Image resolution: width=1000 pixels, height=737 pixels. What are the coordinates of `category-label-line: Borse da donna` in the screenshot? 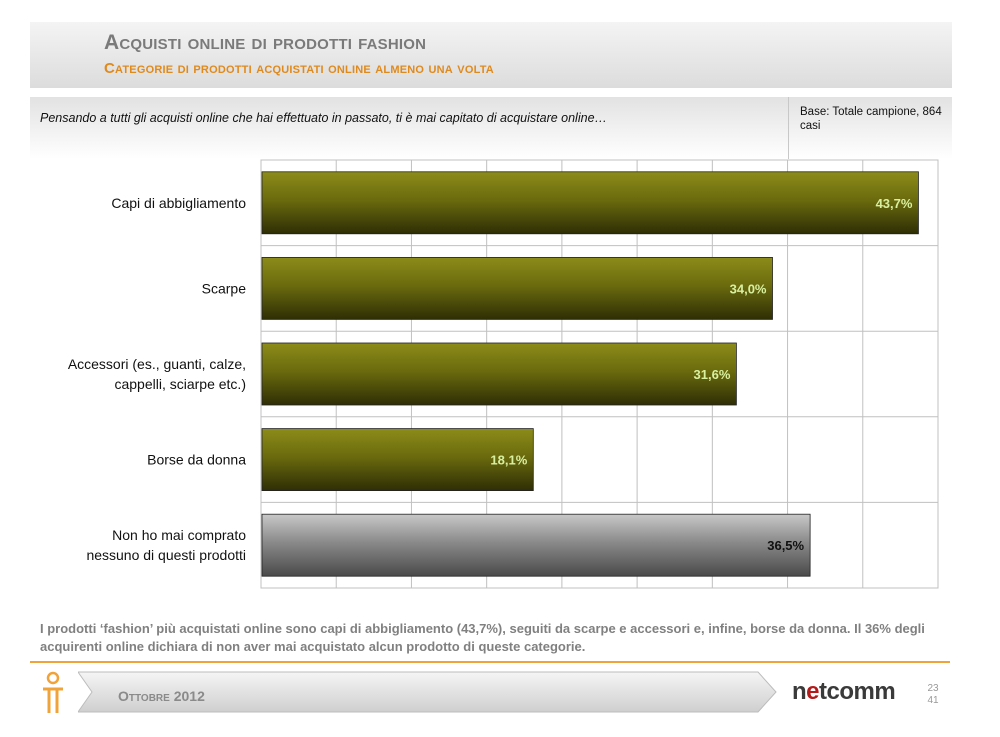 It's located at (196, 460).